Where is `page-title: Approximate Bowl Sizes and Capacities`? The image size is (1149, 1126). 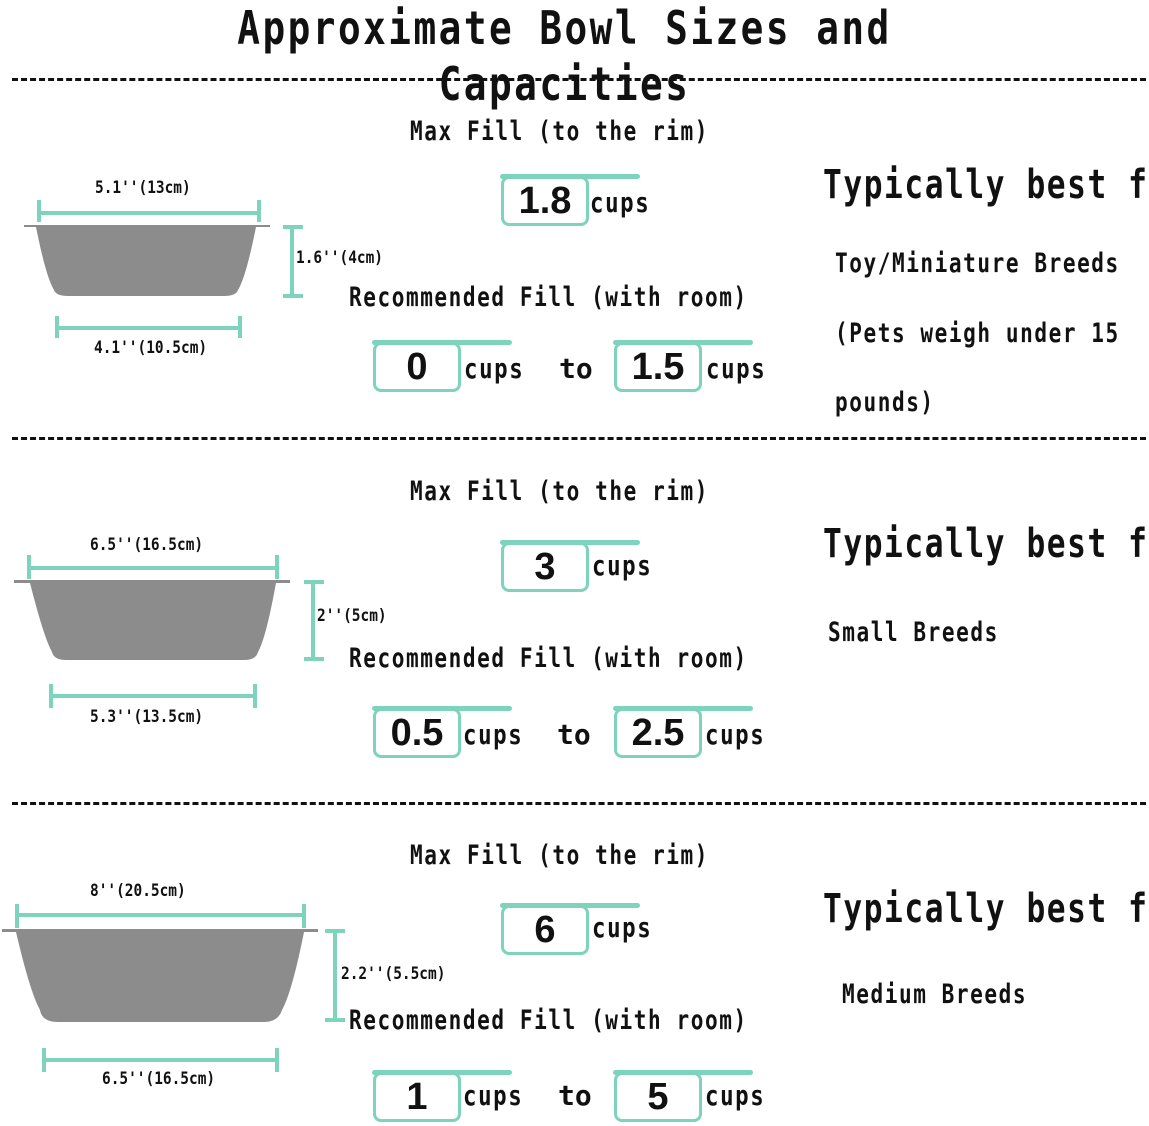 page-title: Approximate Bowl Sizes and Capacities is located at coordinates (564, 56).